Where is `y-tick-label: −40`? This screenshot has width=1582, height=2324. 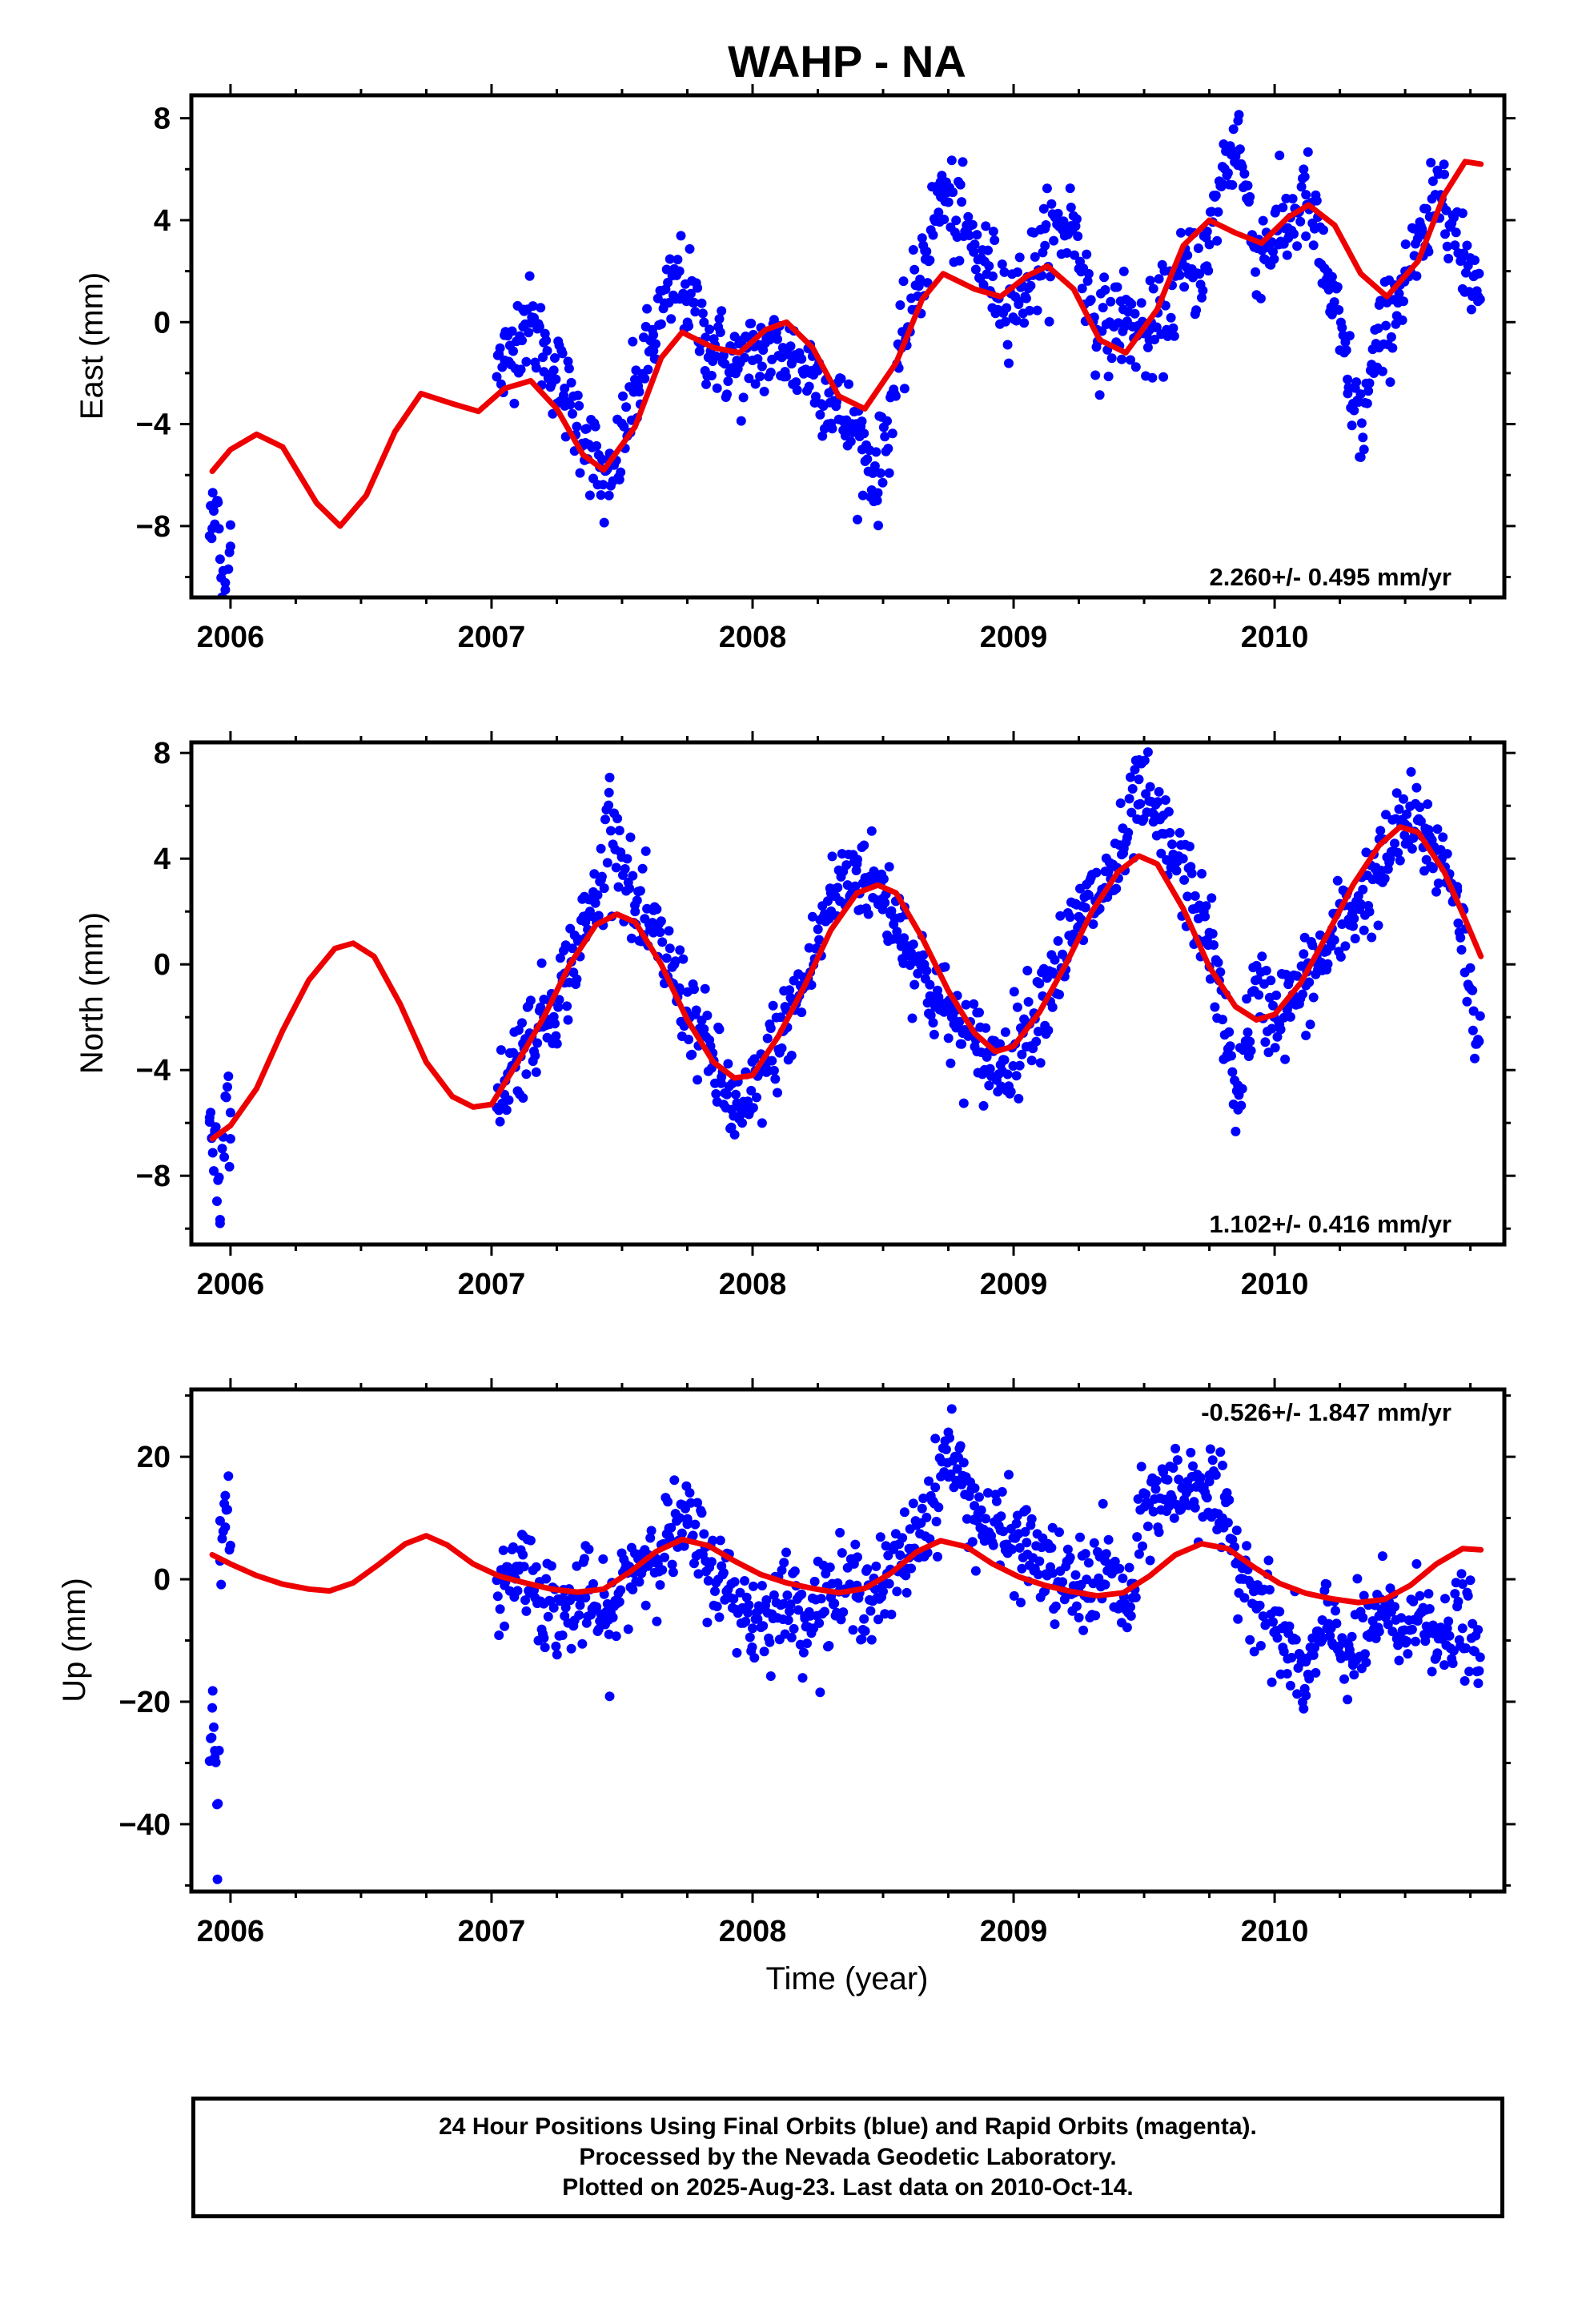 y-tick-label: −40 is located at coordinates (145, 1825).